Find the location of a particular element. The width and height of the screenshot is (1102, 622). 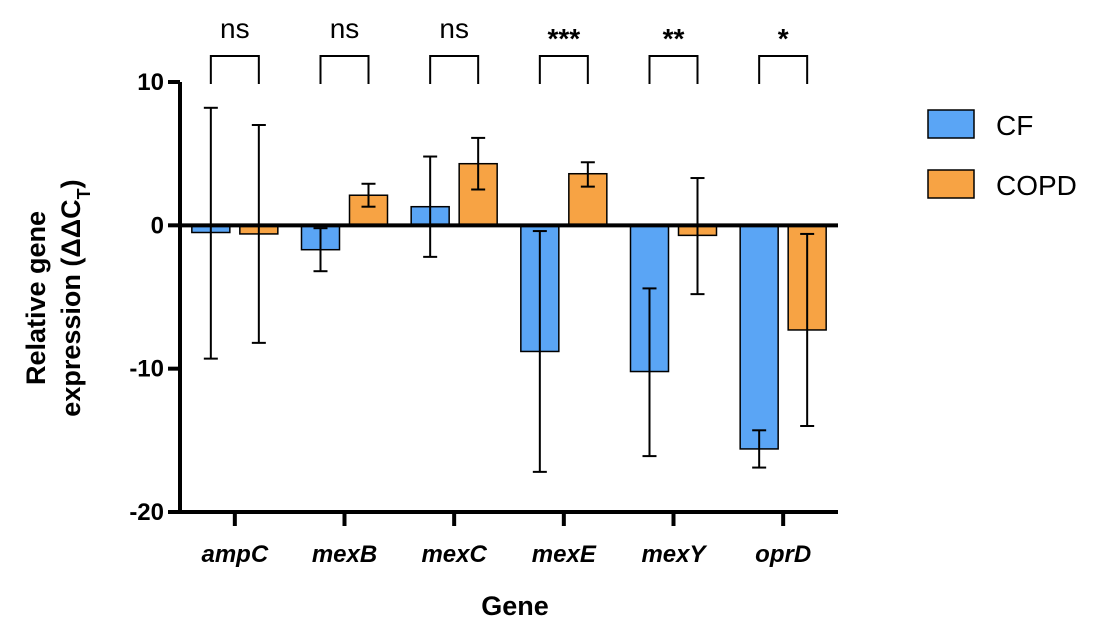

y-axis-title-close: ) is located at coordinates (71, 183).